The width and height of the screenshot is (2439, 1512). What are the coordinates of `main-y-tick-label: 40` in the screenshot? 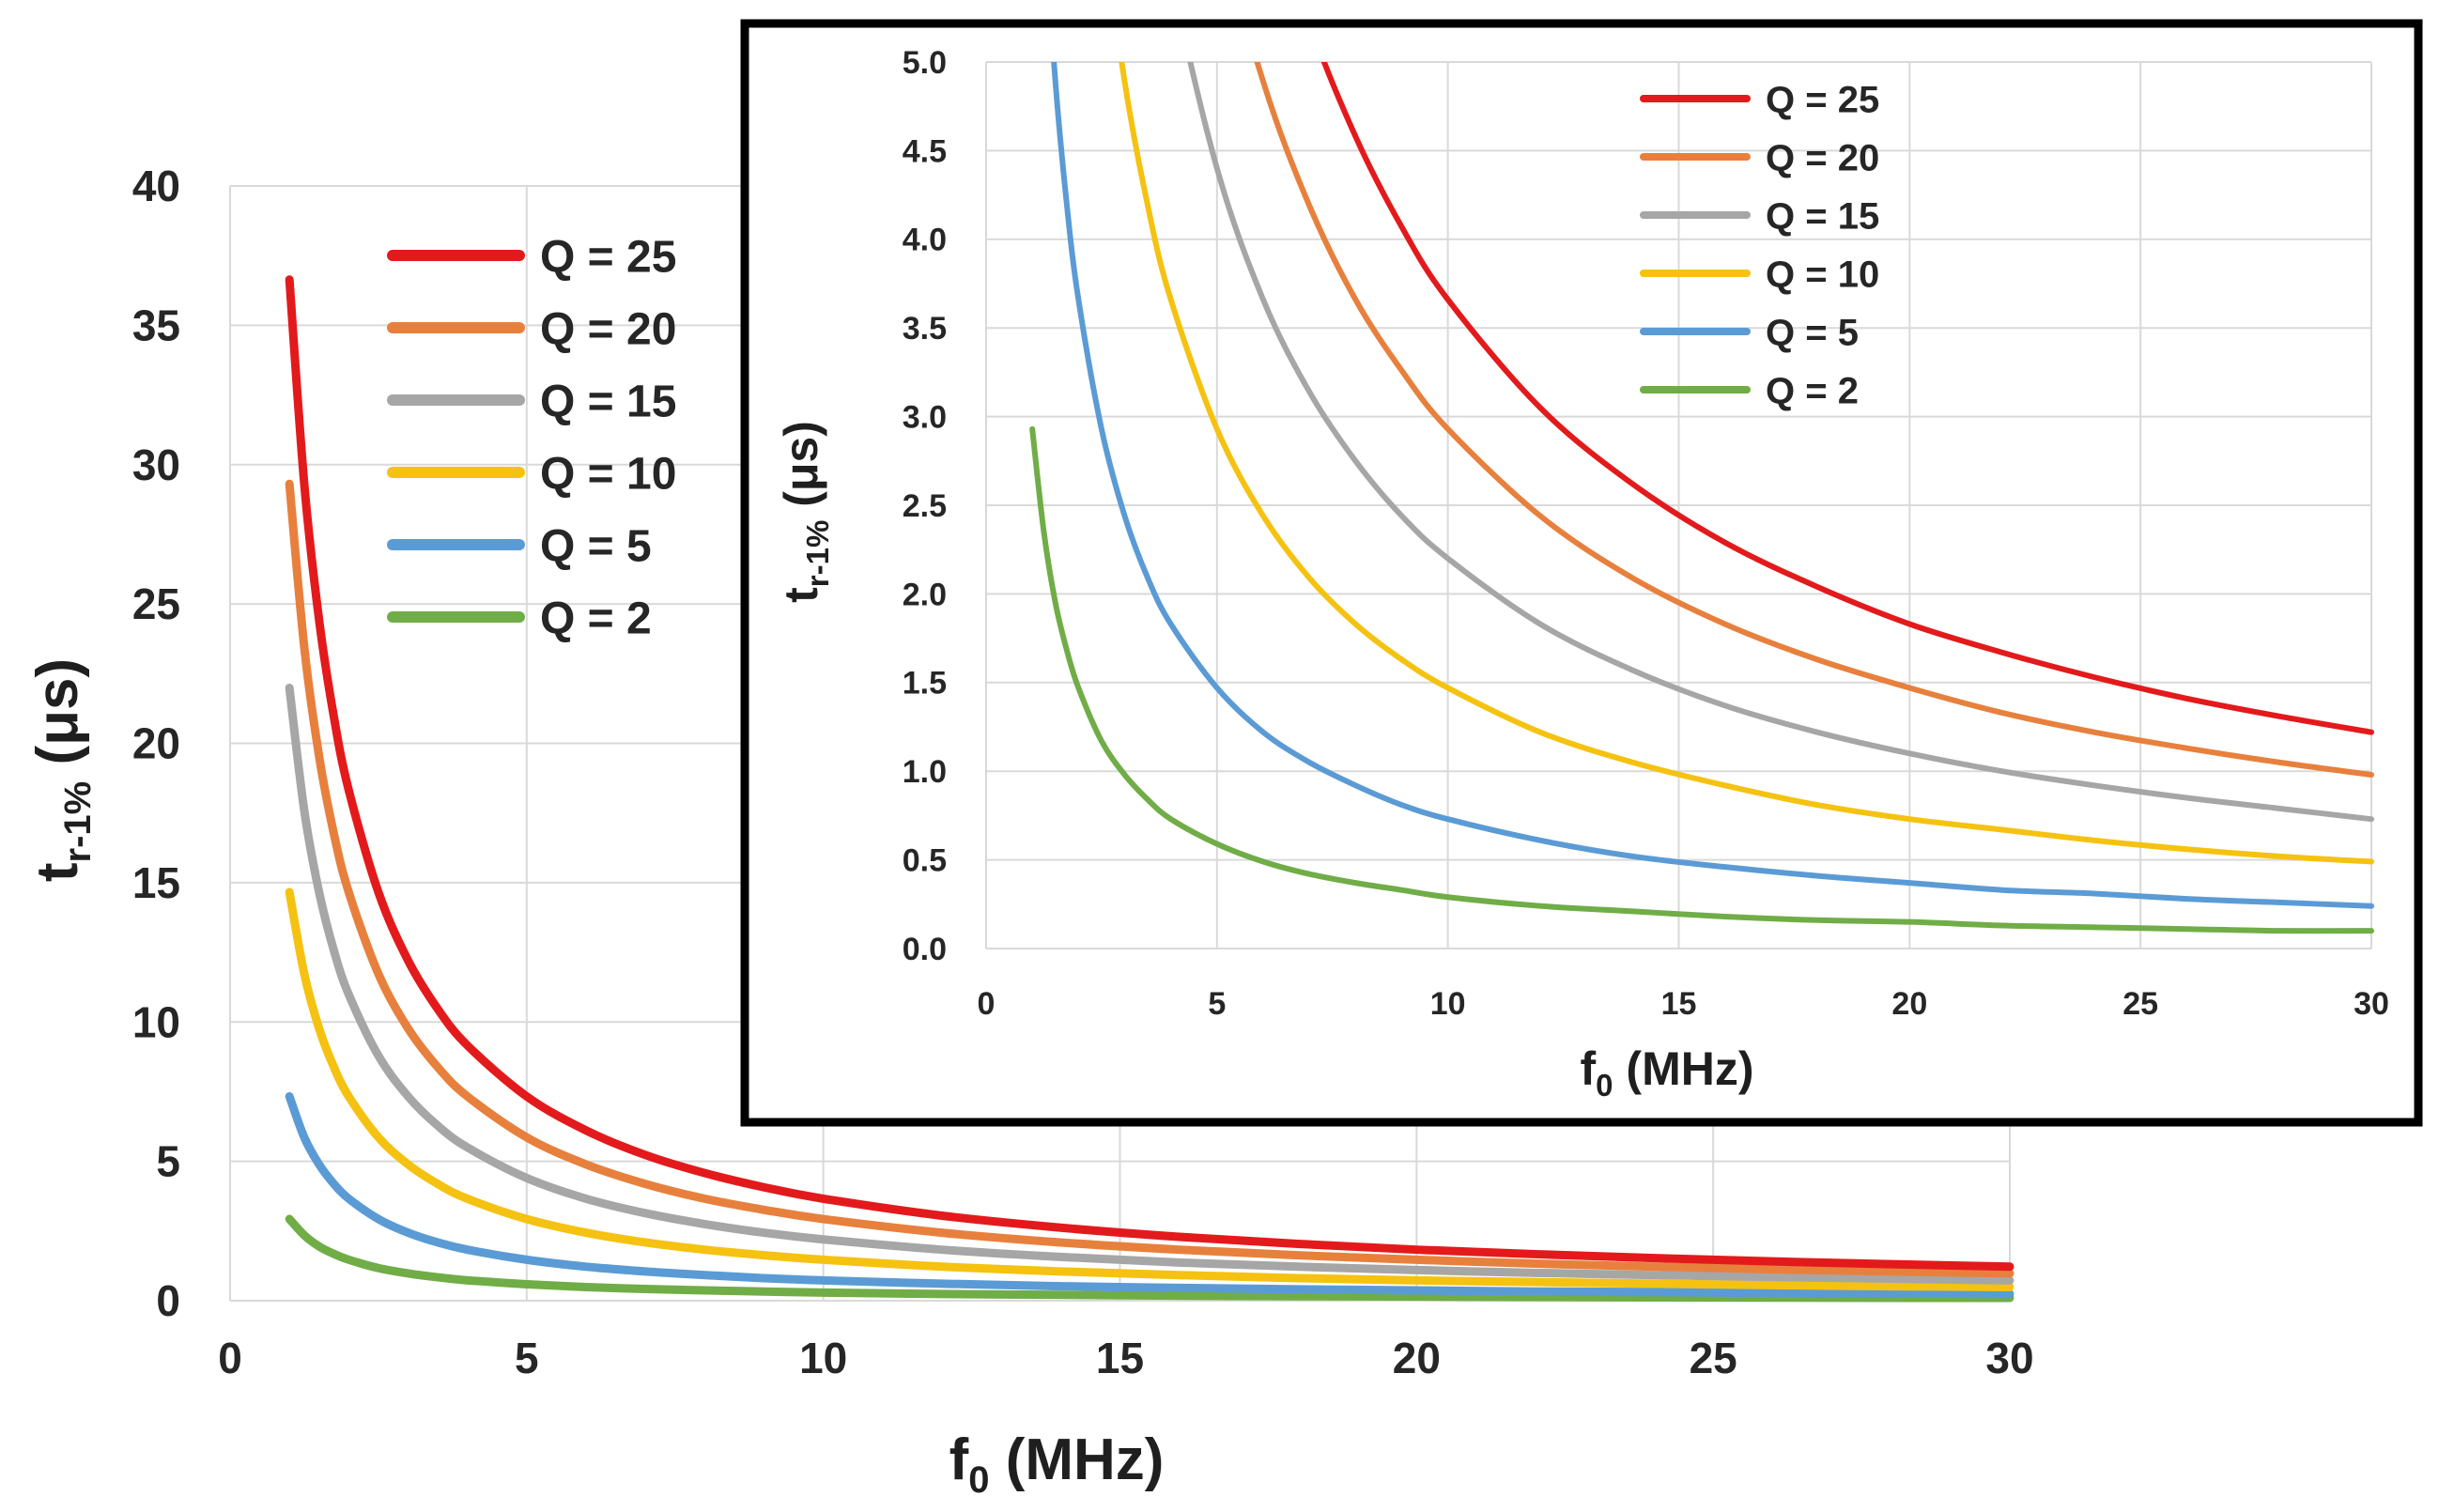 It's located at (156, 186).